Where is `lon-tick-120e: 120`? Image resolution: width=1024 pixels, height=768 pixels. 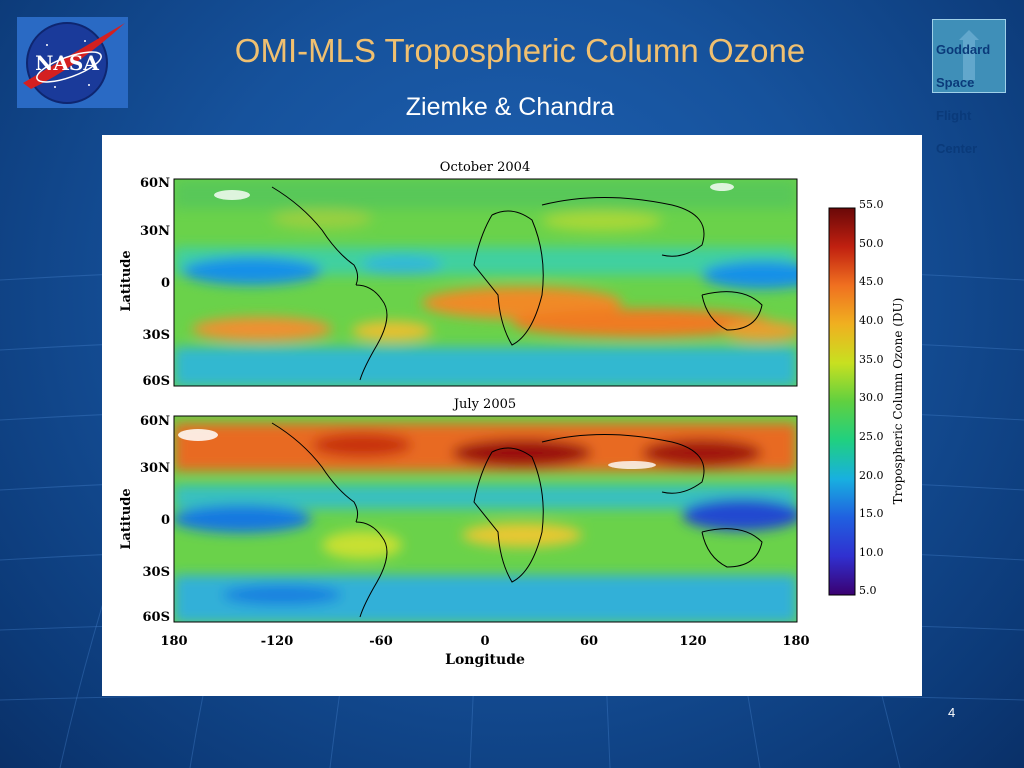 lon-tick-120e: 120 is located at coordinates (692, 641).